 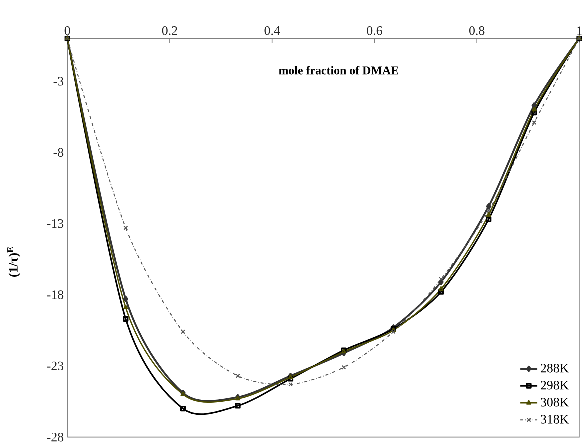 I want to click on legend-label: 308K, so click(x=555, y=402).